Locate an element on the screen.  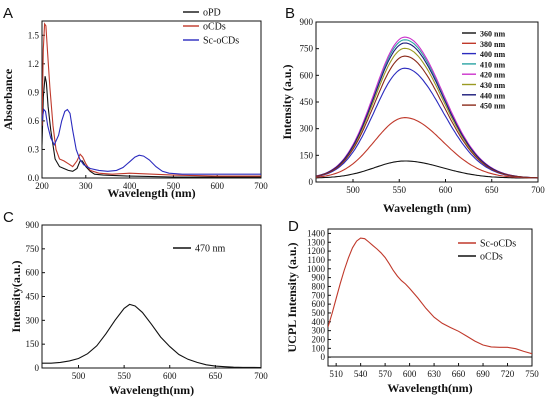
x-tick-label: 200 is located at coordinates (42, 186).